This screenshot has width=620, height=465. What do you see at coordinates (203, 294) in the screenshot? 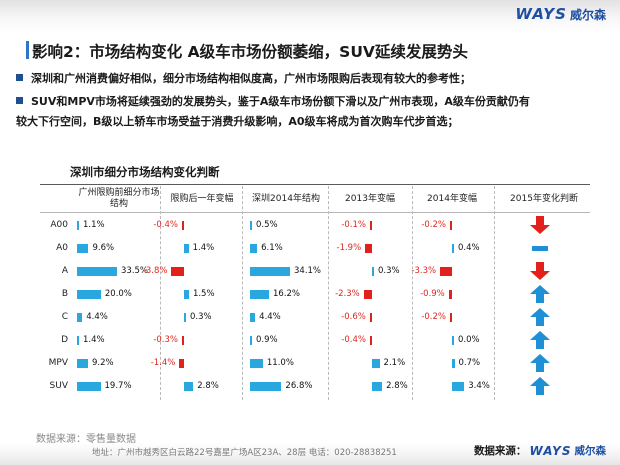
I see `gz-chg-value: 1.5%` at bounding box center [203, 294].